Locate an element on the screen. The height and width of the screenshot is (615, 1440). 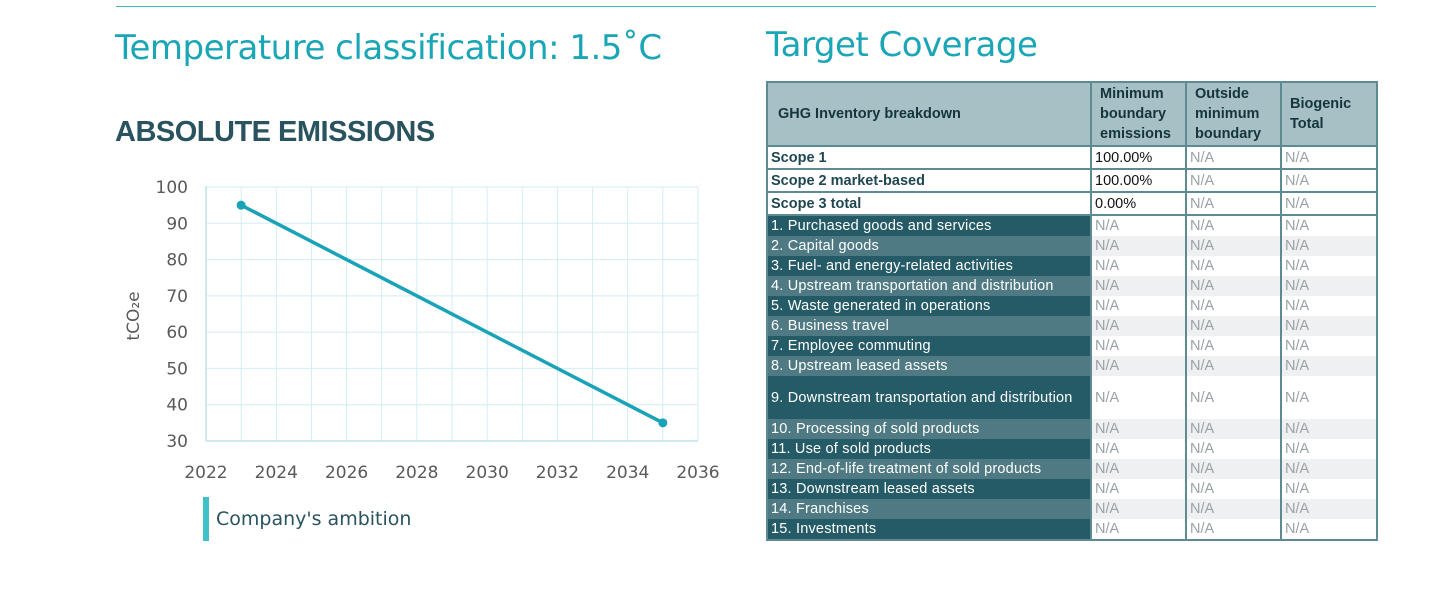
temperature-classification-title: Temperature classification: 1.5˚C is located at coordinates (388, 48).